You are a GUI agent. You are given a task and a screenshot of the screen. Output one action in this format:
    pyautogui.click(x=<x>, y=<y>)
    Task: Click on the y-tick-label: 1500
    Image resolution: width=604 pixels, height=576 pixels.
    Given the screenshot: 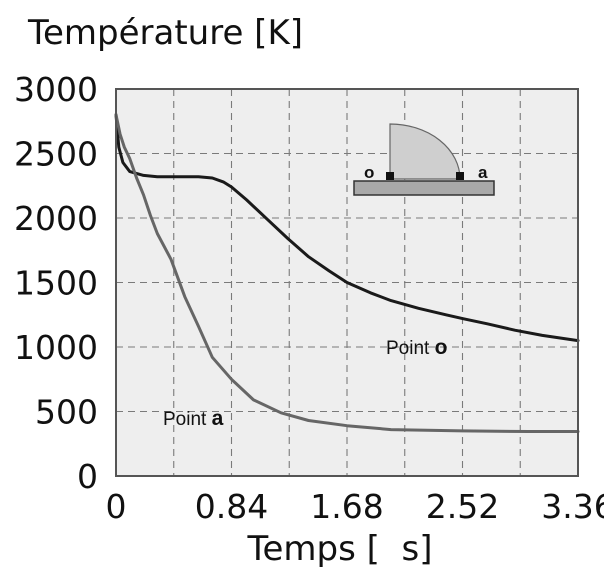 What is the action you would take?
    pyautogui.click(x=56, y=283)
    